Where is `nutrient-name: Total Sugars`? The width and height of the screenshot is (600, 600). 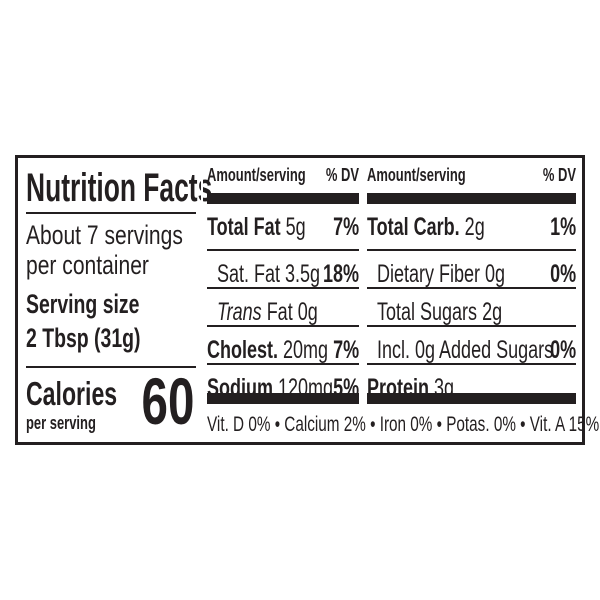
nutrient-name: Total Sugars is located at coordinates (427, 312).